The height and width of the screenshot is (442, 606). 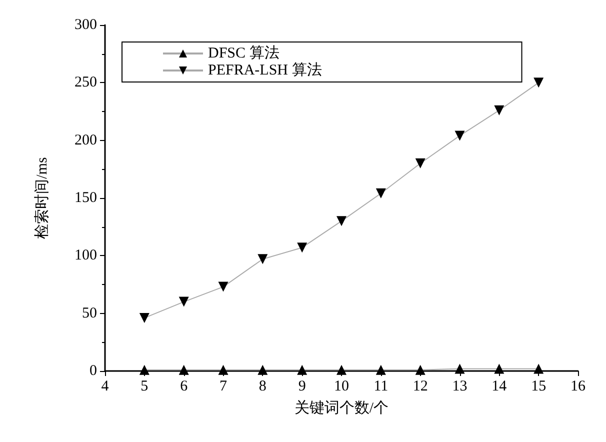 I want to click on y-axis-title: 检索时间/ms, so click(x=42, y=198).